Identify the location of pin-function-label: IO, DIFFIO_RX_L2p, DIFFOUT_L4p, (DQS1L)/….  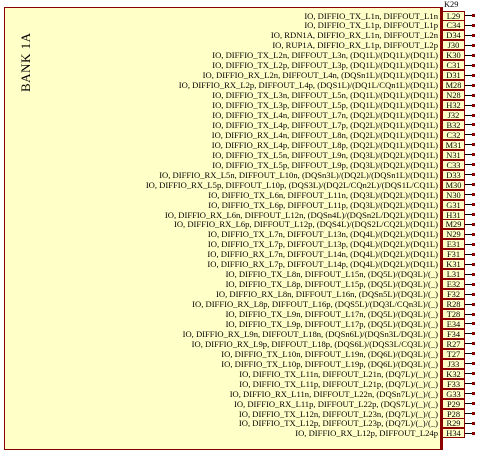
(308, 85).